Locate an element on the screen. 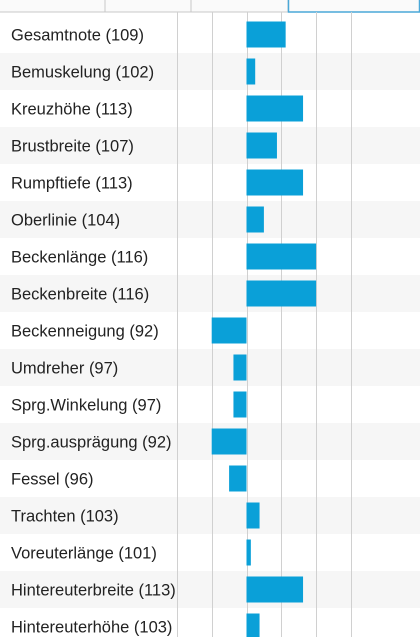  bar-bemuskelung is located at coordinates (251, 71).